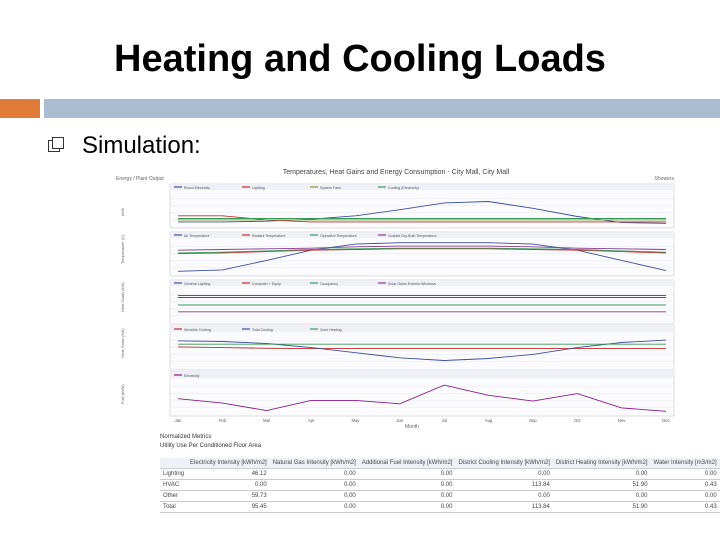 The width and height of the screenshot is (720, 540). What do you see at coordinates (407, 463) in the screenshot?
I see `table-header-cell: Additional Fuel Intensity [kWh/m2]` at bounding box center [407, 463].